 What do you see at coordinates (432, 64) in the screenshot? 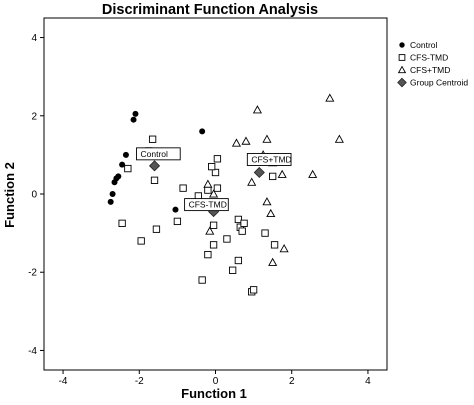
I see `legend: Control CFS-TMD CFS+TMD Group Centroid` at bounding box center [432, 64].